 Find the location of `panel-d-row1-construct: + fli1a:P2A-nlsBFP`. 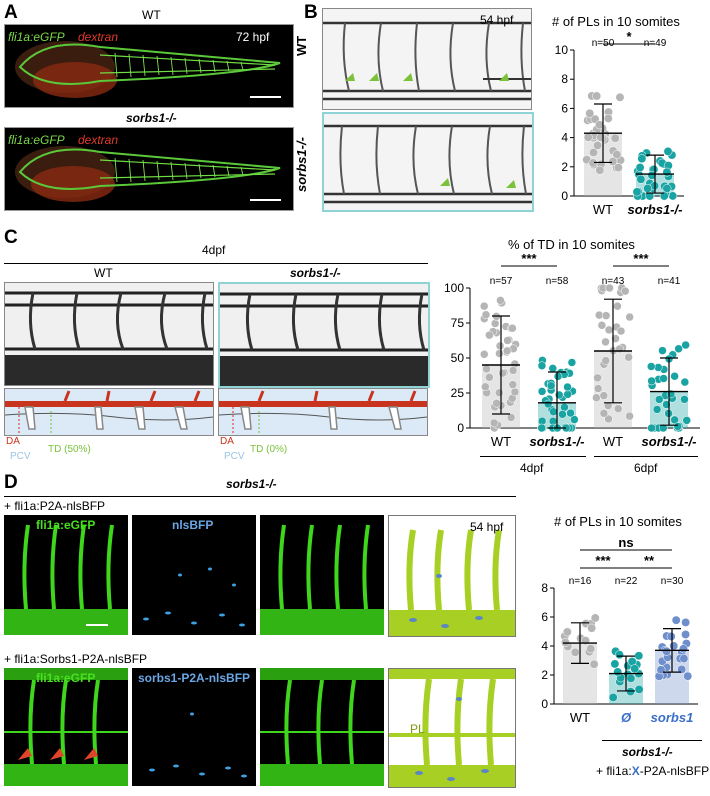

panel-d-row1-construct: + fli1a:P2A-nlsBFP is located at coordinates (55, 506).